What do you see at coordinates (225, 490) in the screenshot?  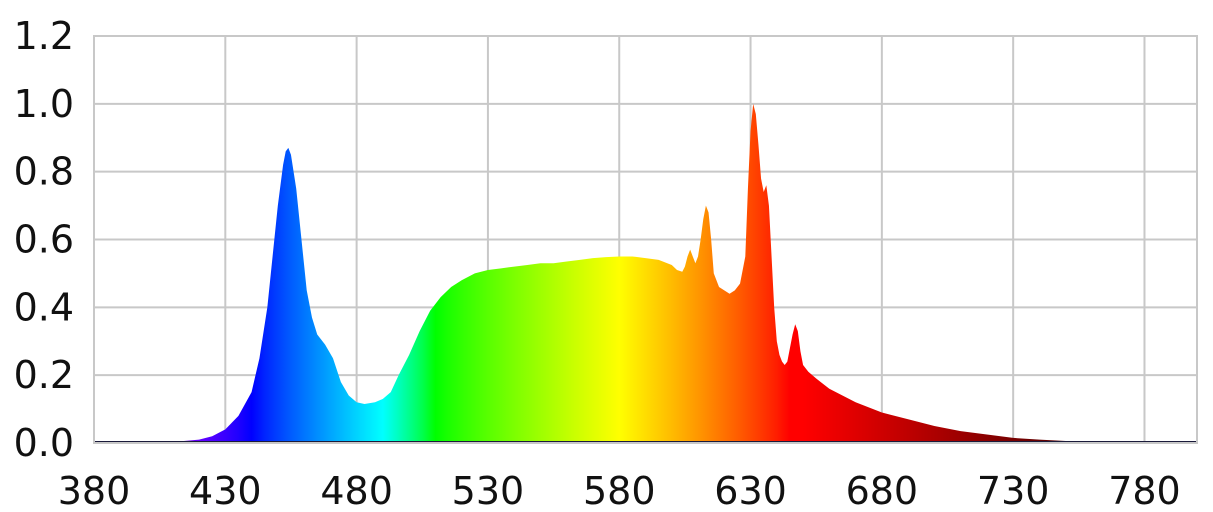 I see `x-tick-label: 430` at bounding box center [225, 490].